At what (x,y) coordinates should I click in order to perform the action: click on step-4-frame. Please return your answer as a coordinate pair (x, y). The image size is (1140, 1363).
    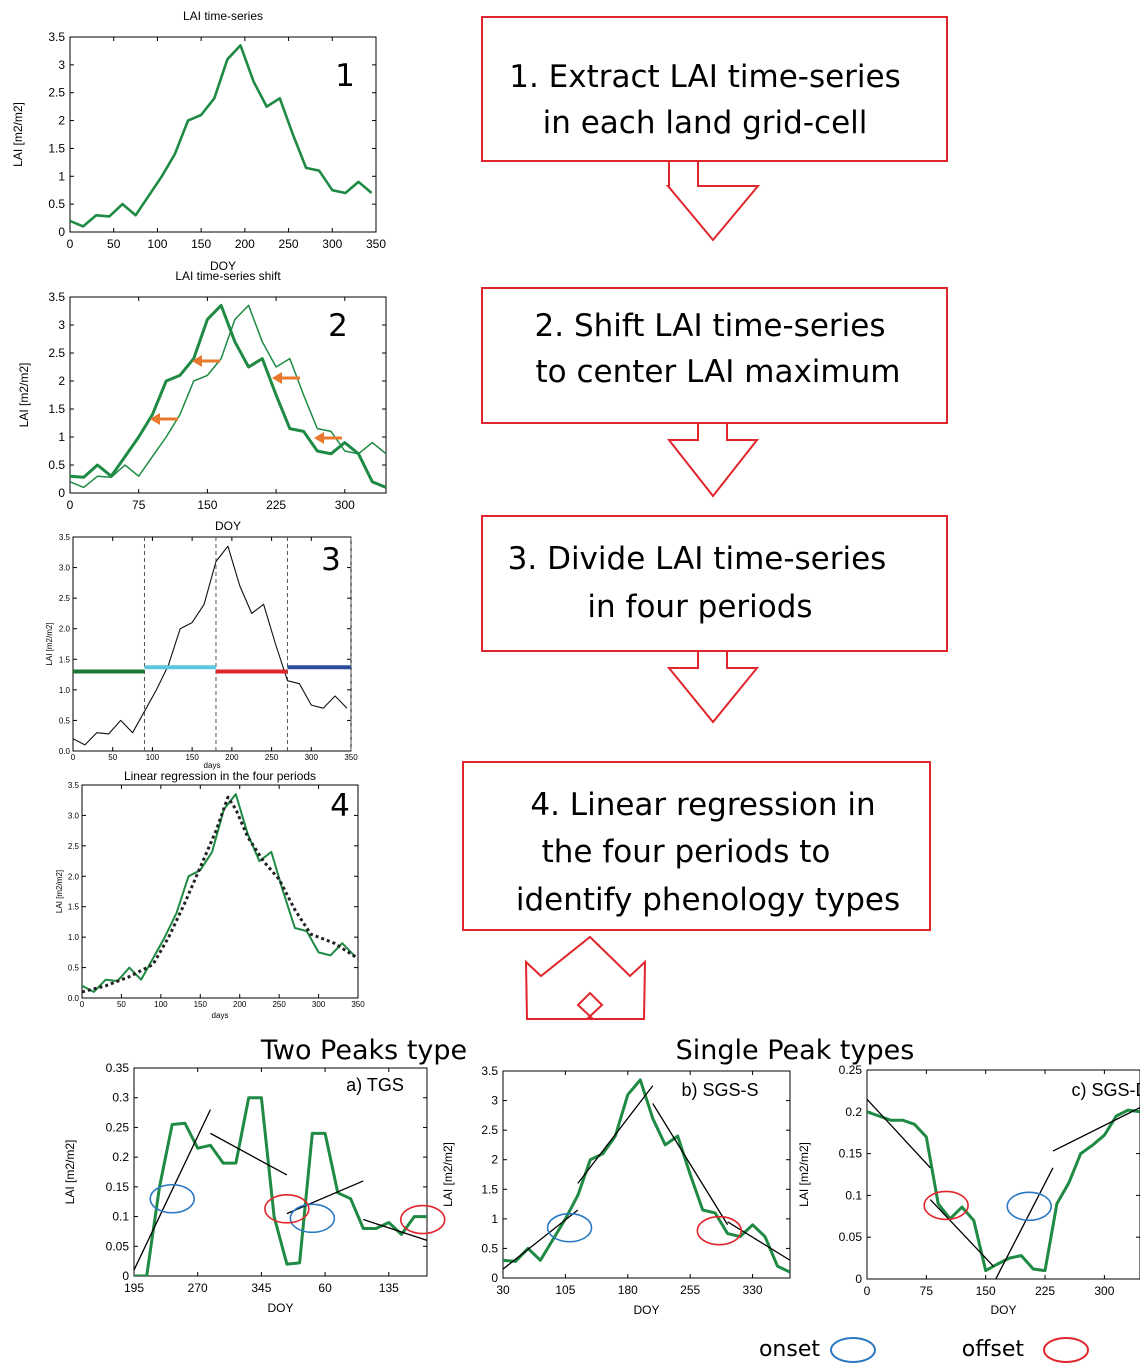
    Looking at the image, I should click on (696, 846).